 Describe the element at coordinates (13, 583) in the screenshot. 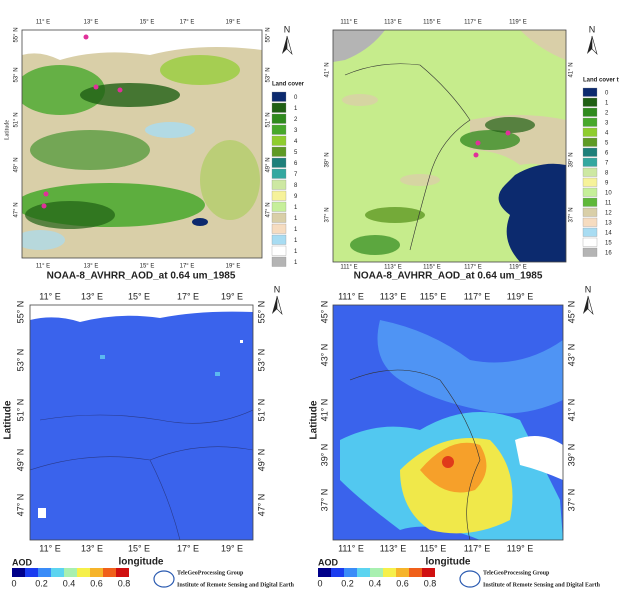

I see `colorbar-label: 0` at that location.